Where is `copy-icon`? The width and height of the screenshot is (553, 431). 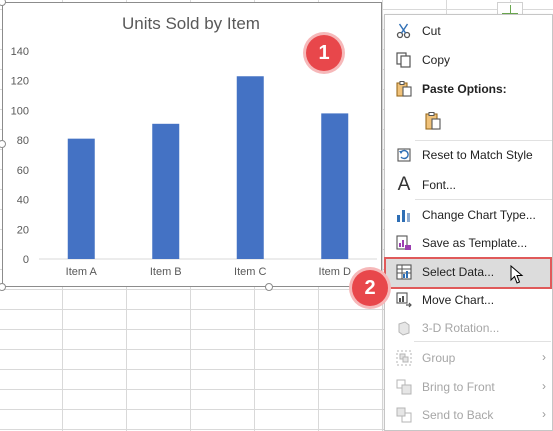 copy-icon is located at coordinates (404, 60).